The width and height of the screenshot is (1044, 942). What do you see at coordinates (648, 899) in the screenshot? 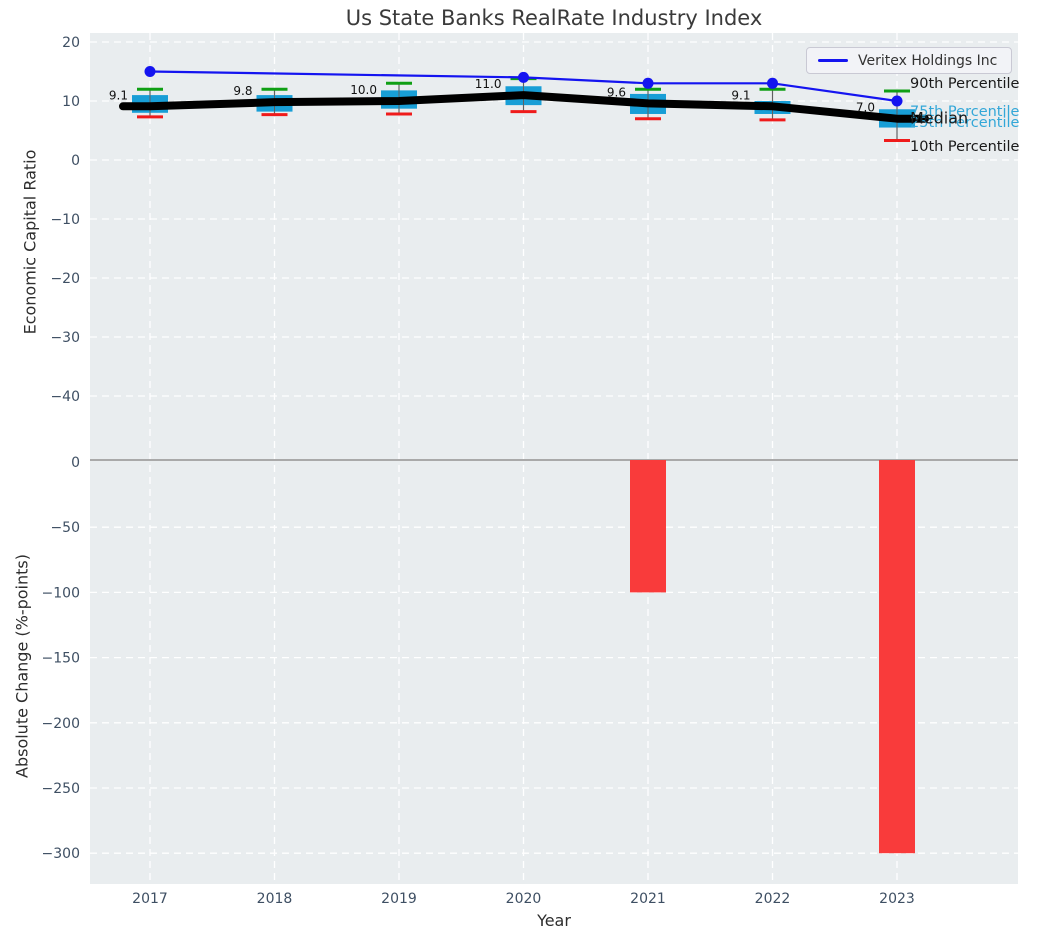
I see `xtick-2021: 2021` at bounding box center [648, 899].